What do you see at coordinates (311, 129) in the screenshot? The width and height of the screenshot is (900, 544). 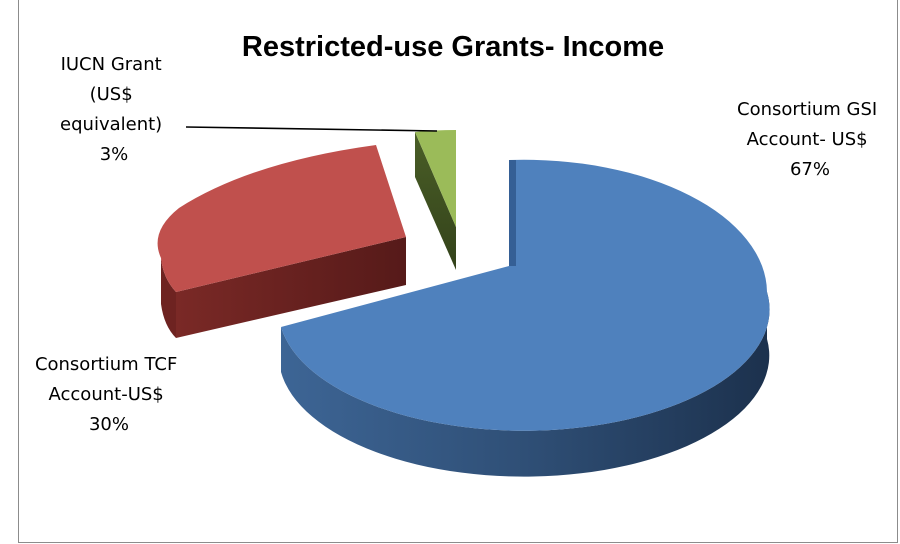 I see `leader-line-iucn` at bounding box center [311, 129].